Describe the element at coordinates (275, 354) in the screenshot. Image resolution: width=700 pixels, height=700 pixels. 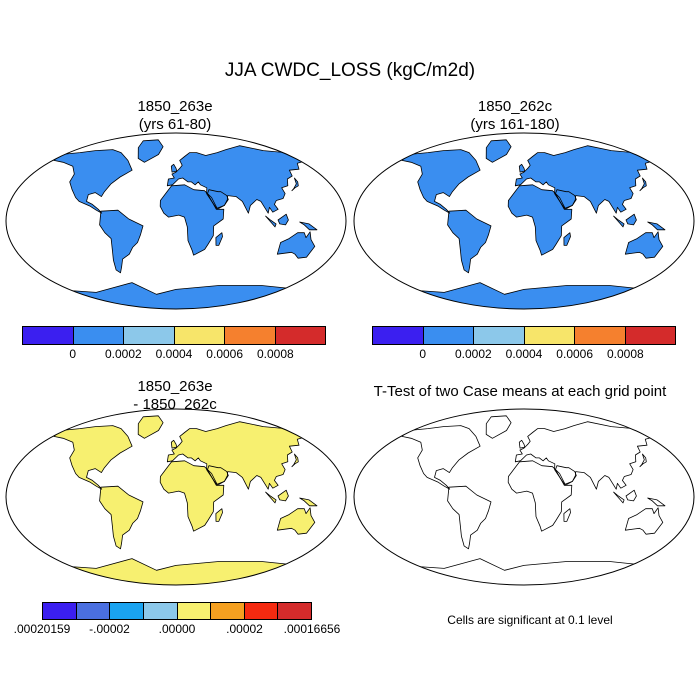
I see `colorbar-tick-label: 0.0008` at that location.